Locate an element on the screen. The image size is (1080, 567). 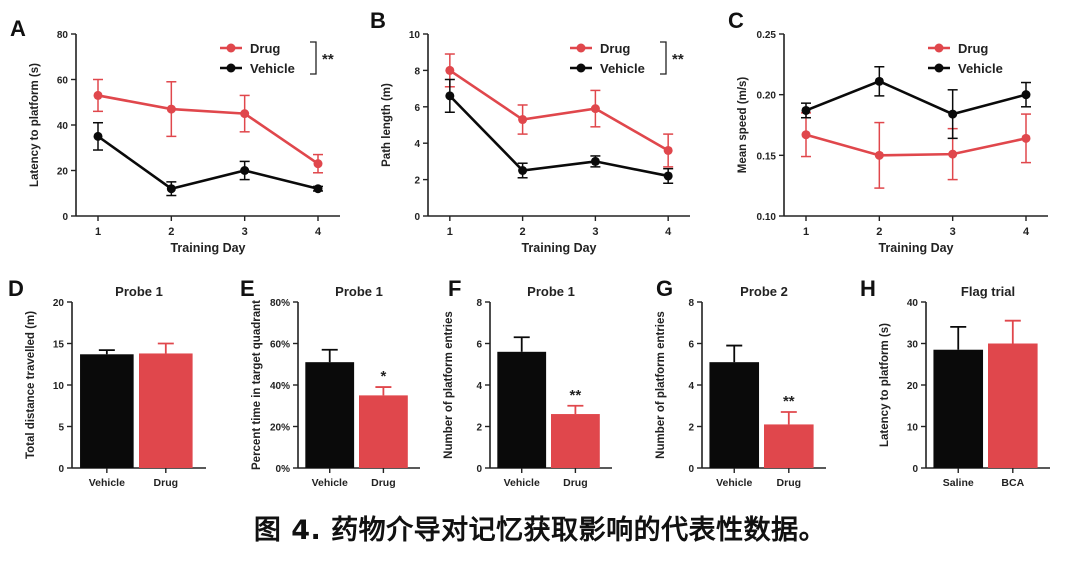
panel-letter: C is located at coordinates (736, 20).